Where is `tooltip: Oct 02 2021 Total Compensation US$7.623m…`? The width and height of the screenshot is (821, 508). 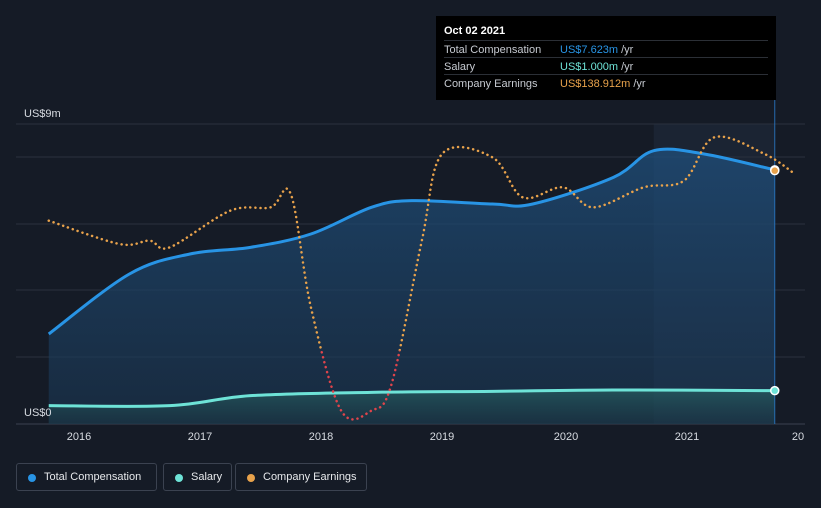
tooltip: Oct 02 2021 Total Compensation US$7.623m… is located at coordinates (606, 58).